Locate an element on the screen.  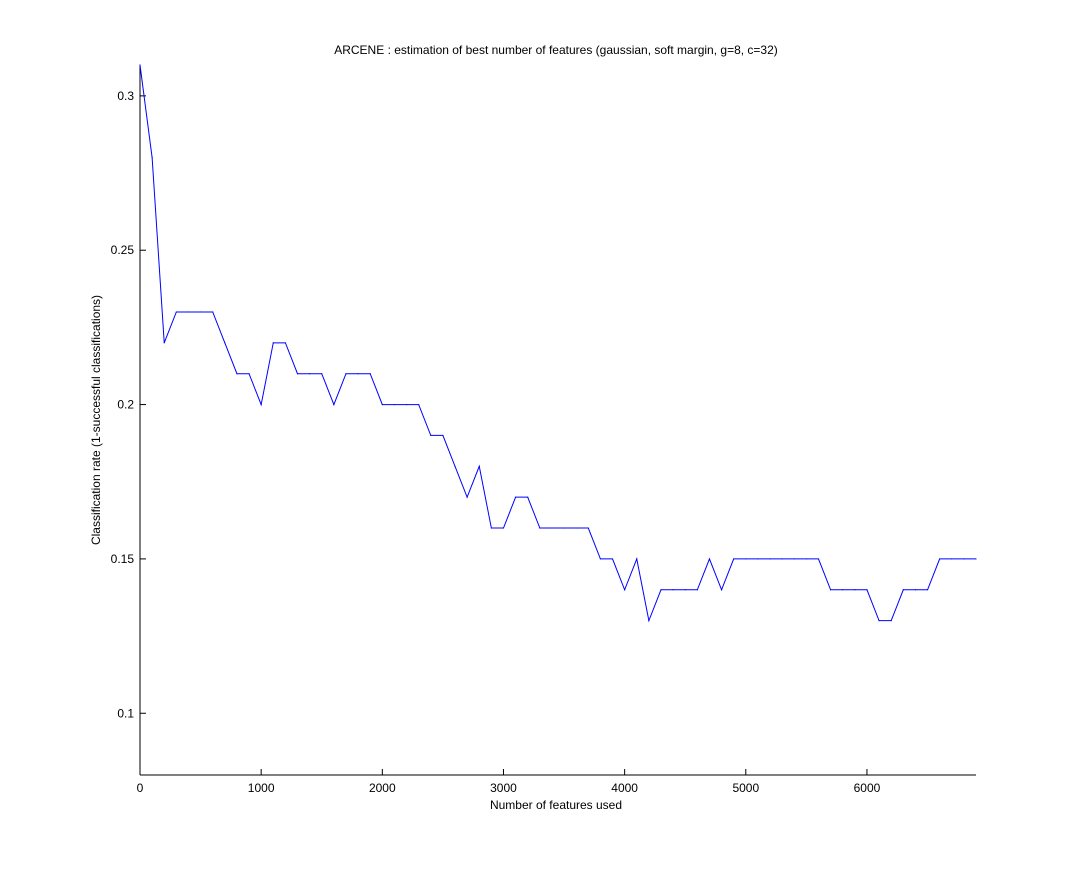
y-tick-label: 0.3 is located at coordinates (125, 96).